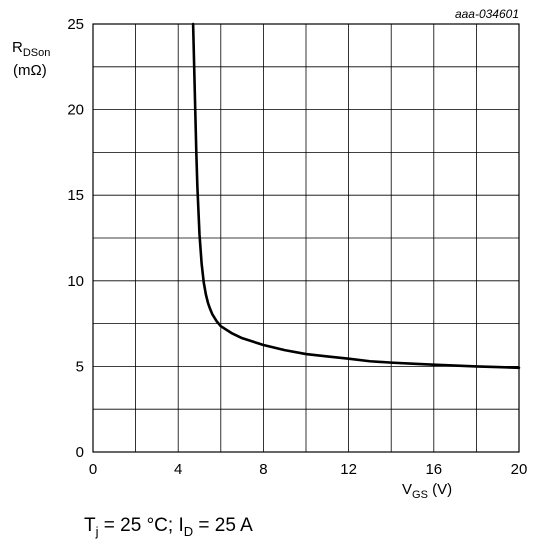 Image resolution: width=537 pixels, height=548 pixels. Describe the element at coordinates (168, 527) in the screenshot. I see `test-conditions: Tj = 25 °C; ID = 25 A` at that location.